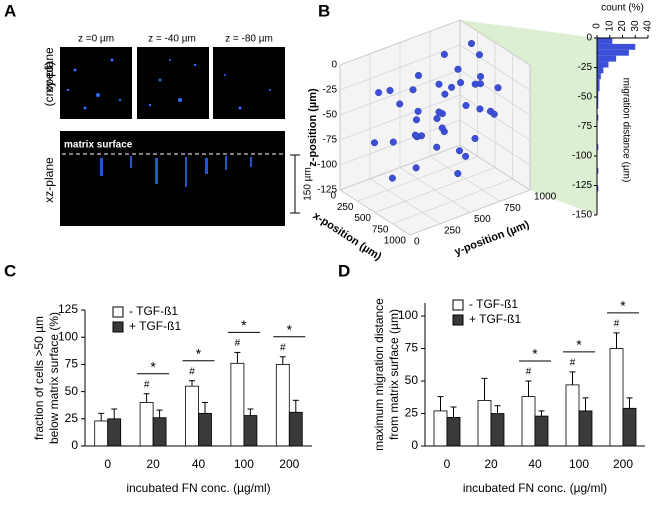 This screenshot has height=521, width=661. Describe the element at coordinates (412, 413) in the screenshot. I see `y-tick-label: 25` at that location.